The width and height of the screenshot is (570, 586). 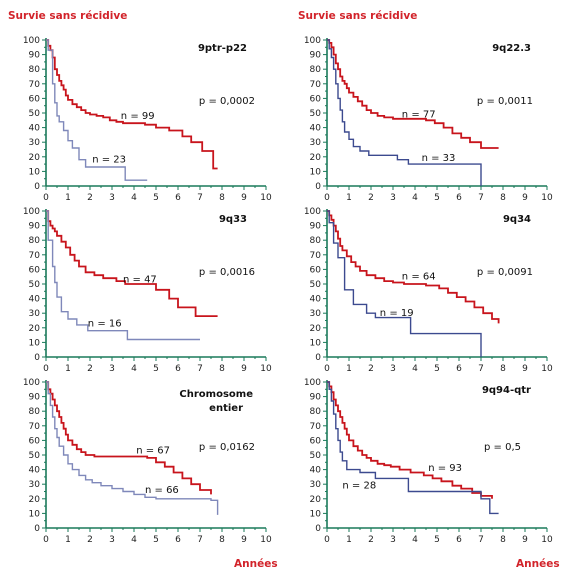 What do you see at coordinates (256, 564) in the screenshot?
I see `x-axis-label-left: Années` at bounding box center [256, 564].